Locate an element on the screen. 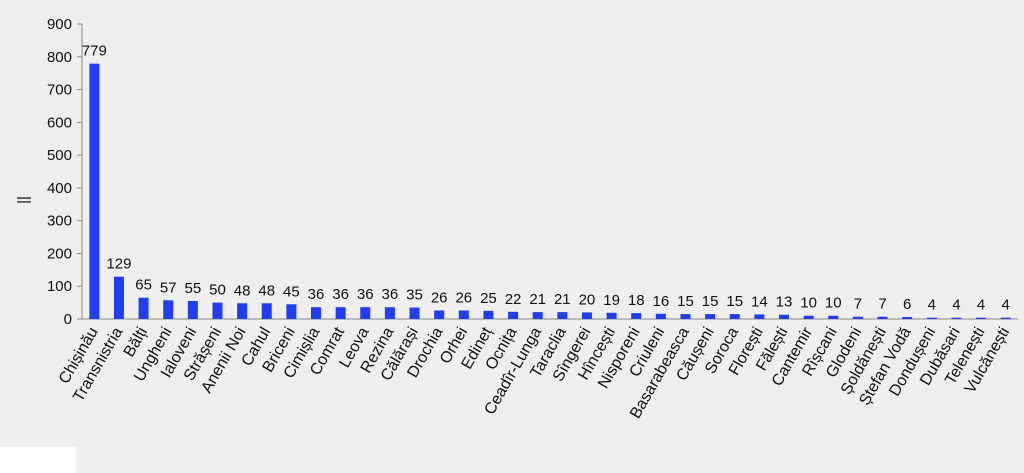 This screenshot has width=1024, height=473. y-tick-label: 0 is located at coordinates (68, 319).